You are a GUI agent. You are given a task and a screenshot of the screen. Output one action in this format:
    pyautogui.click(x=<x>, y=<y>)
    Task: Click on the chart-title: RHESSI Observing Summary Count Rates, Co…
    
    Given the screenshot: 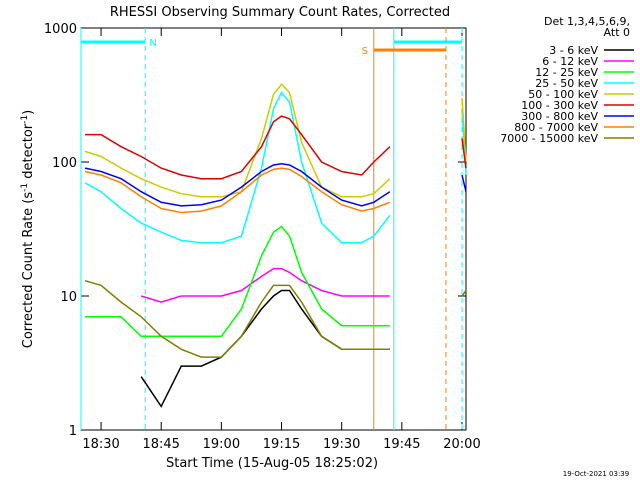 What is the action you would take?
    pyautogui.click(x=280, y=12)
    